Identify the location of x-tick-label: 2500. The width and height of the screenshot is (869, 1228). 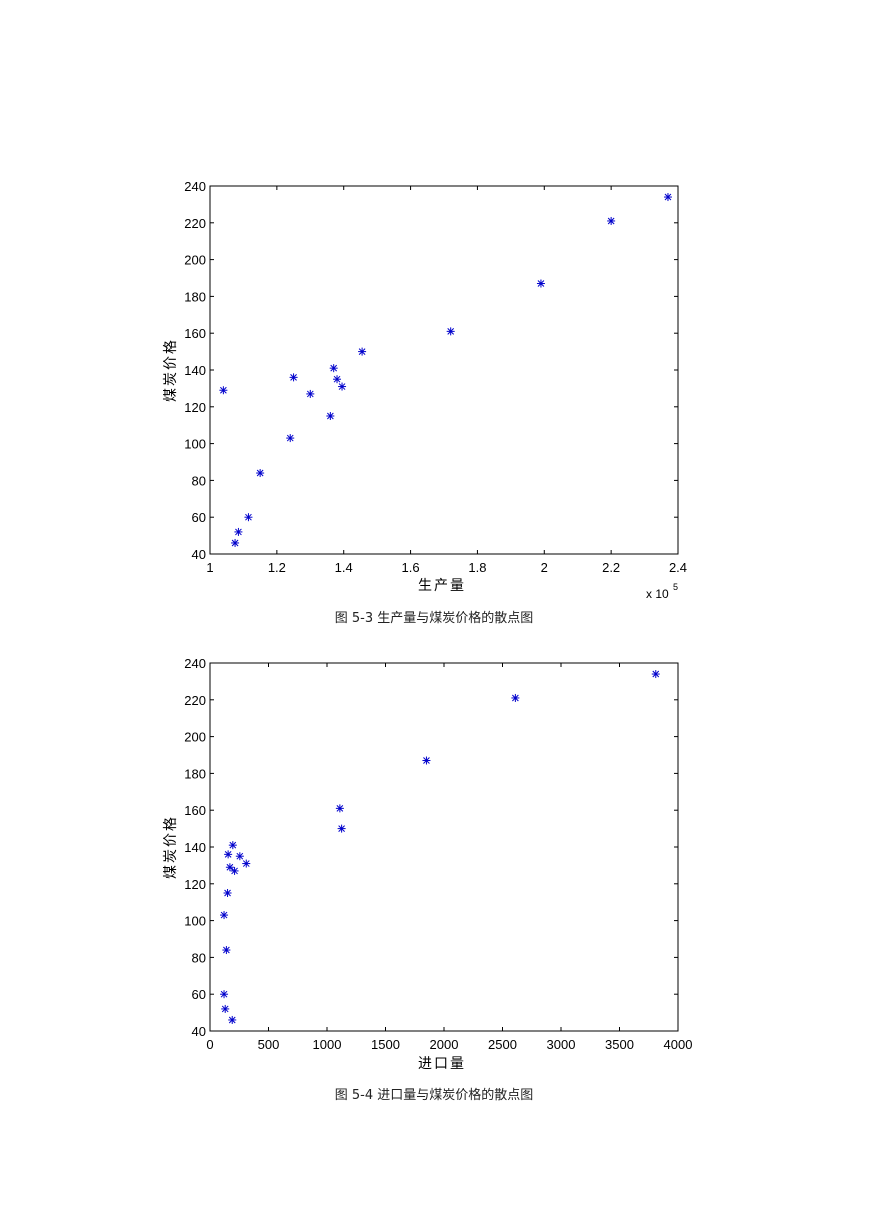
(502, 1044).